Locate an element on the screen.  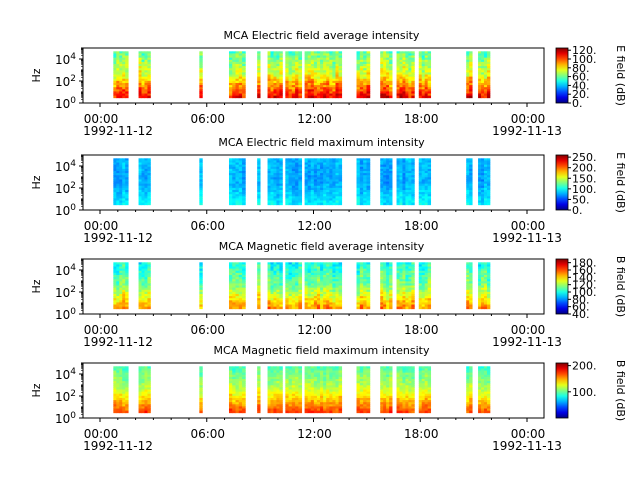
colorbar-tick-label: 180. is located at coordinates (584, 263).